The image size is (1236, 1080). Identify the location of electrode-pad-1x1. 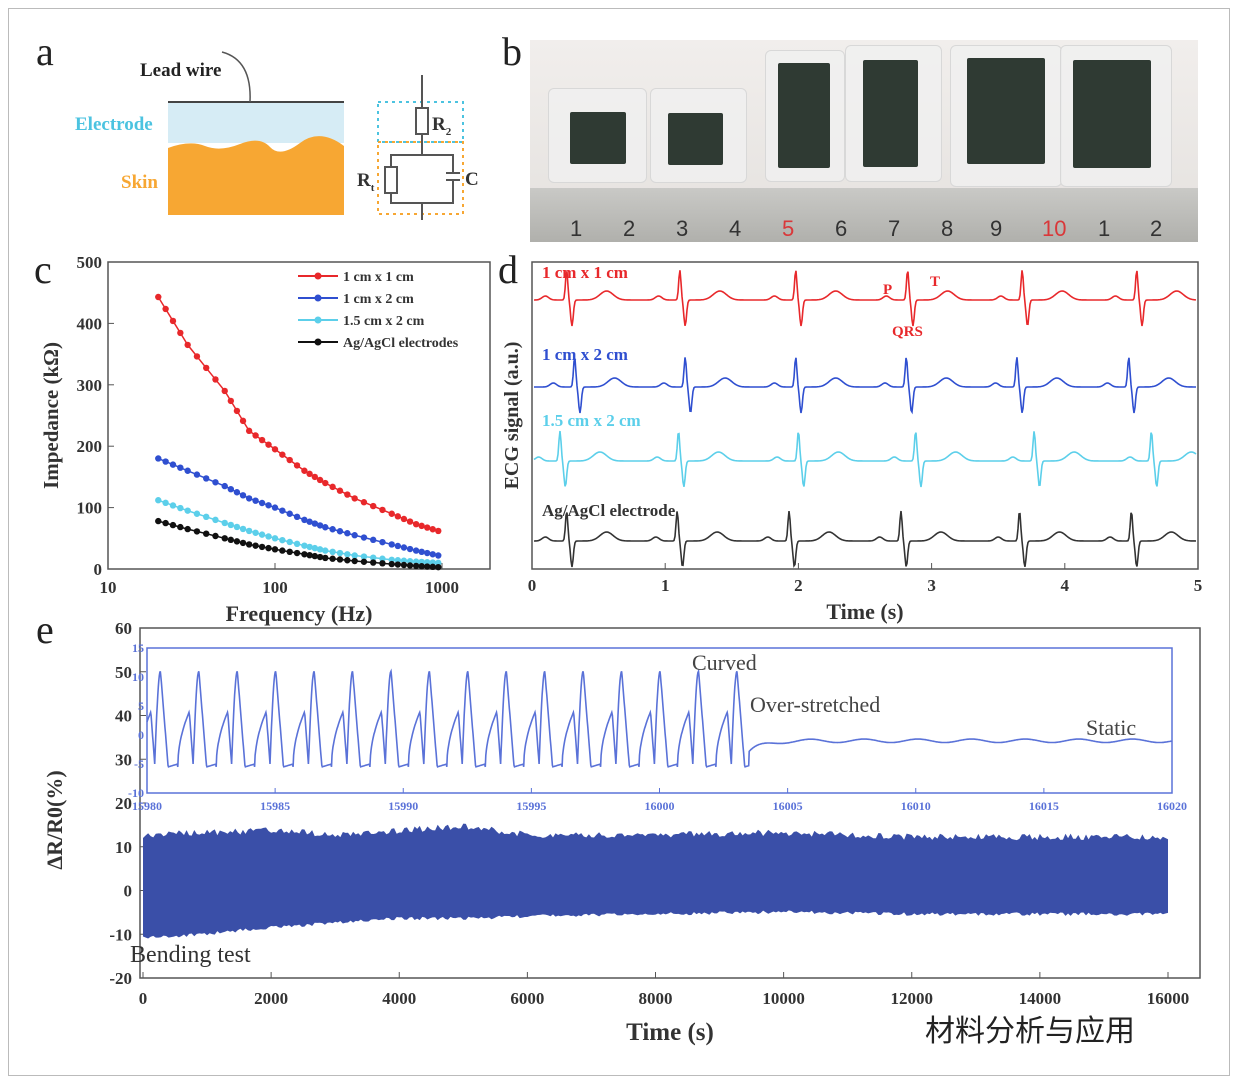
(598, 138).